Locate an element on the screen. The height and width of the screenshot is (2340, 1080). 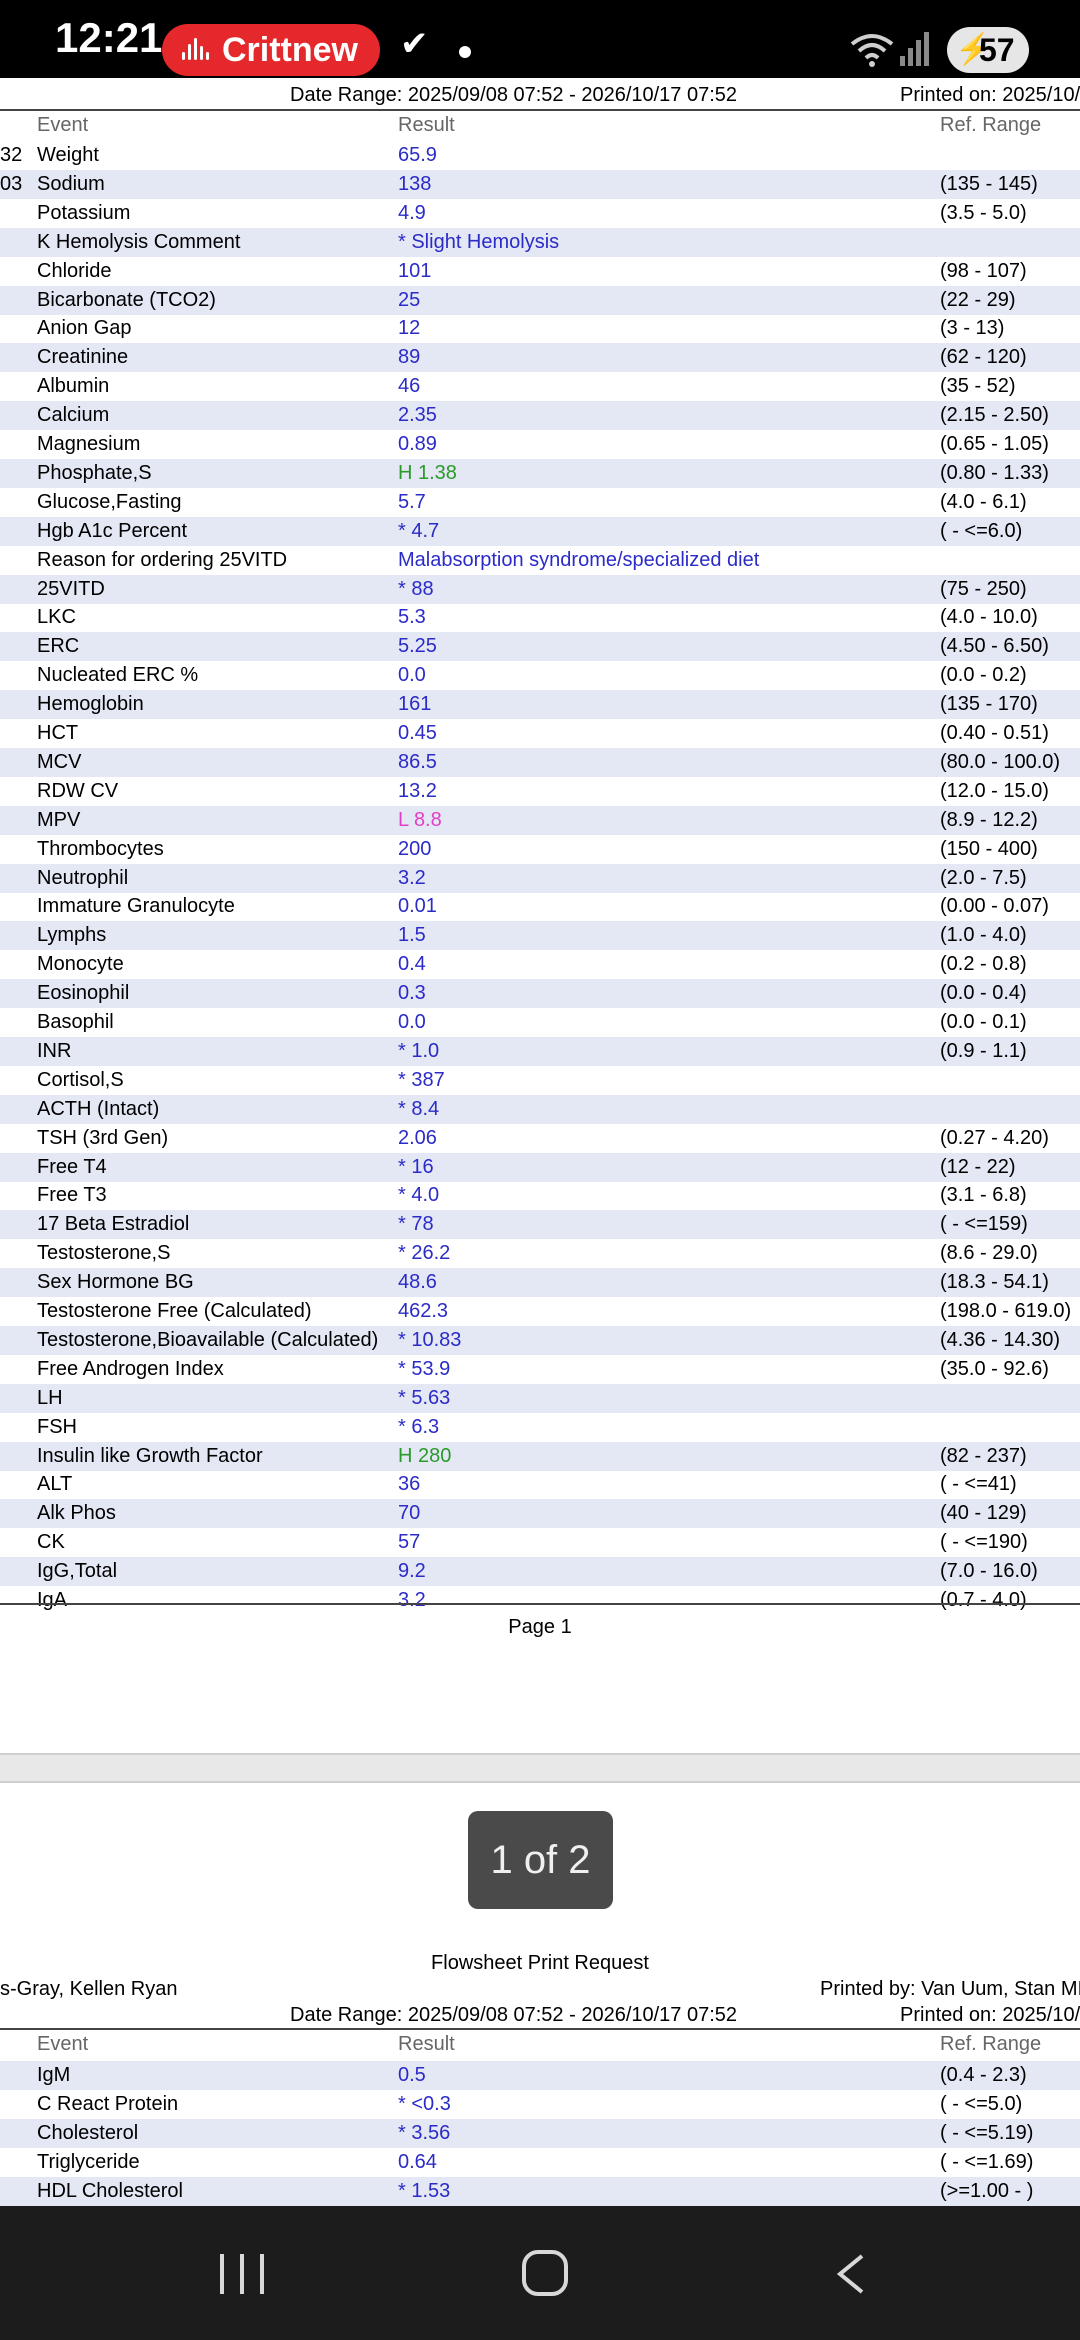
page2-column-header-result: Result is located at coordinates (426, 2044).